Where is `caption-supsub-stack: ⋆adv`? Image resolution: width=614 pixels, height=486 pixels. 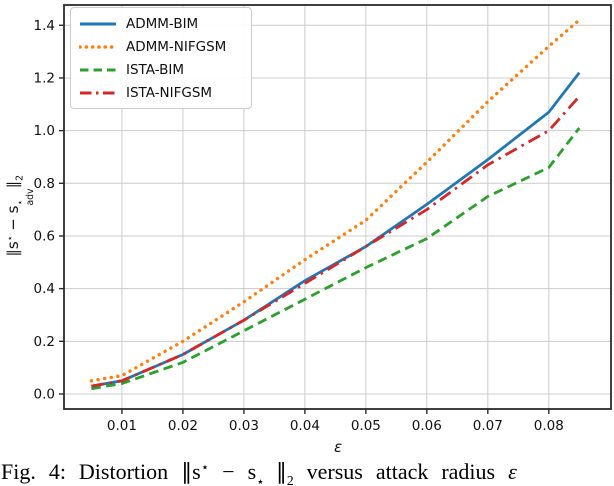
caption-supsub-stack: ⋆adv is located at coordinates (266, 479).